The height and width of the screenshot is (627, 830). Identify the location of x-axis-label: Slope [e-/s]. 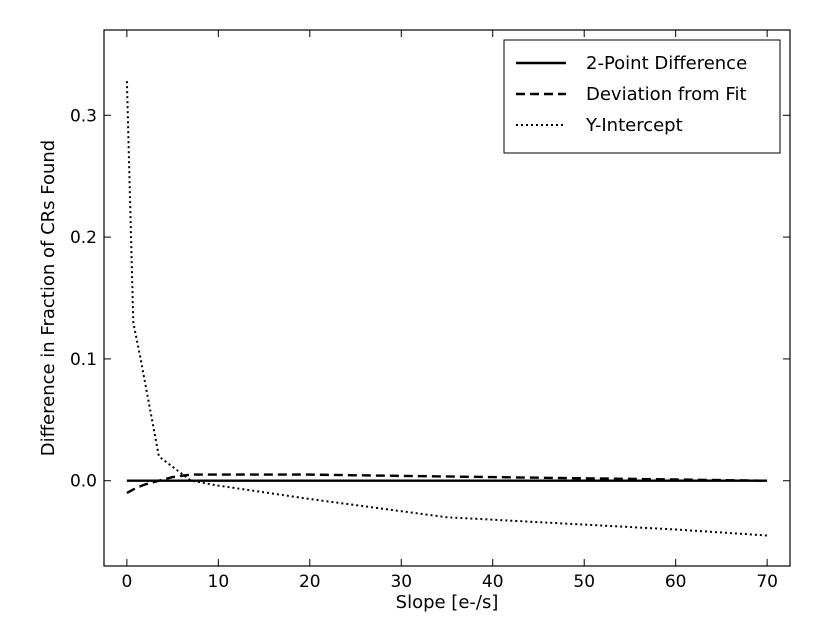
(447, 602).